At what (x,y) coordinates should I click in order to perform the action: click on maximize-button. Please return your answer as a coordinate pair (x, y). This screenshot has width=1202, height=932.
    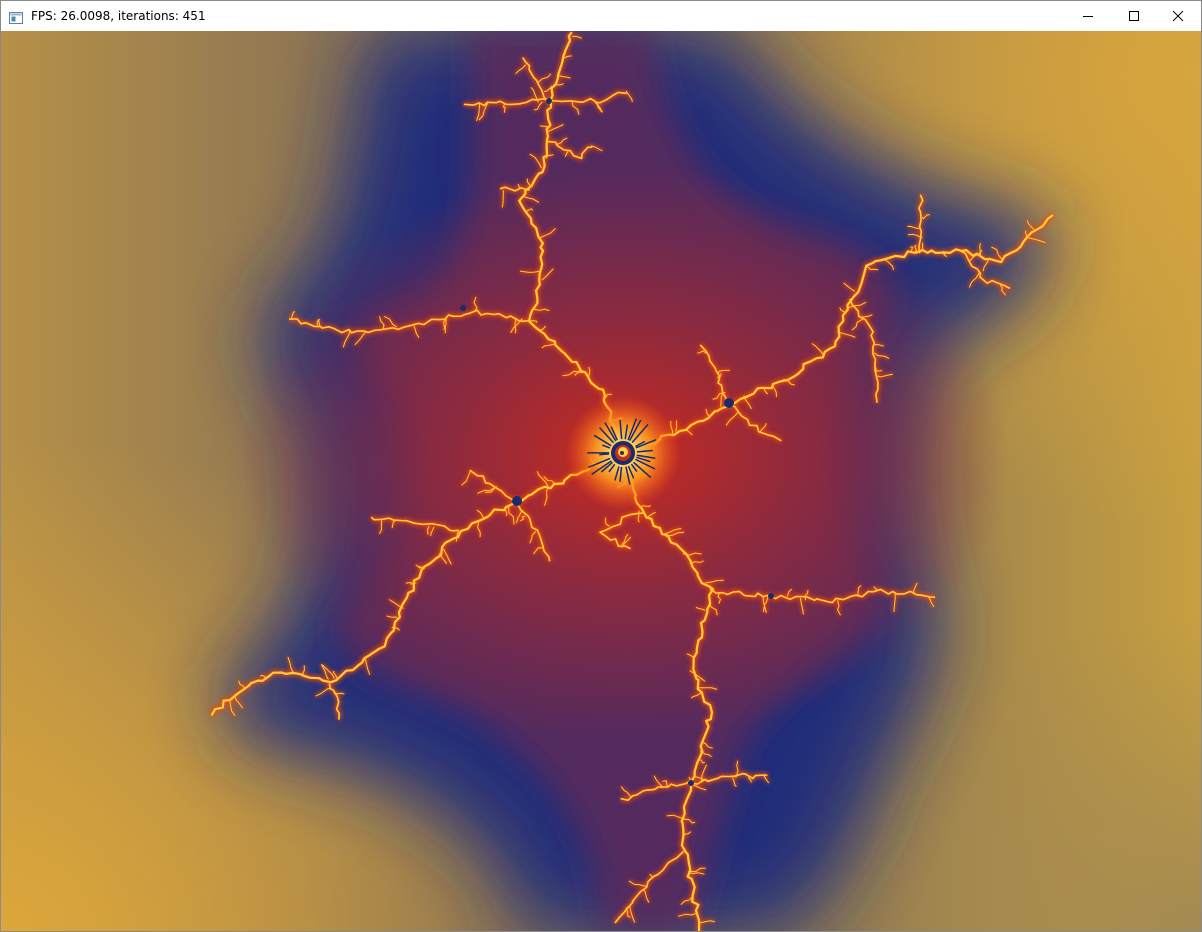
    Looking at the image, I should click on (1134, 16).